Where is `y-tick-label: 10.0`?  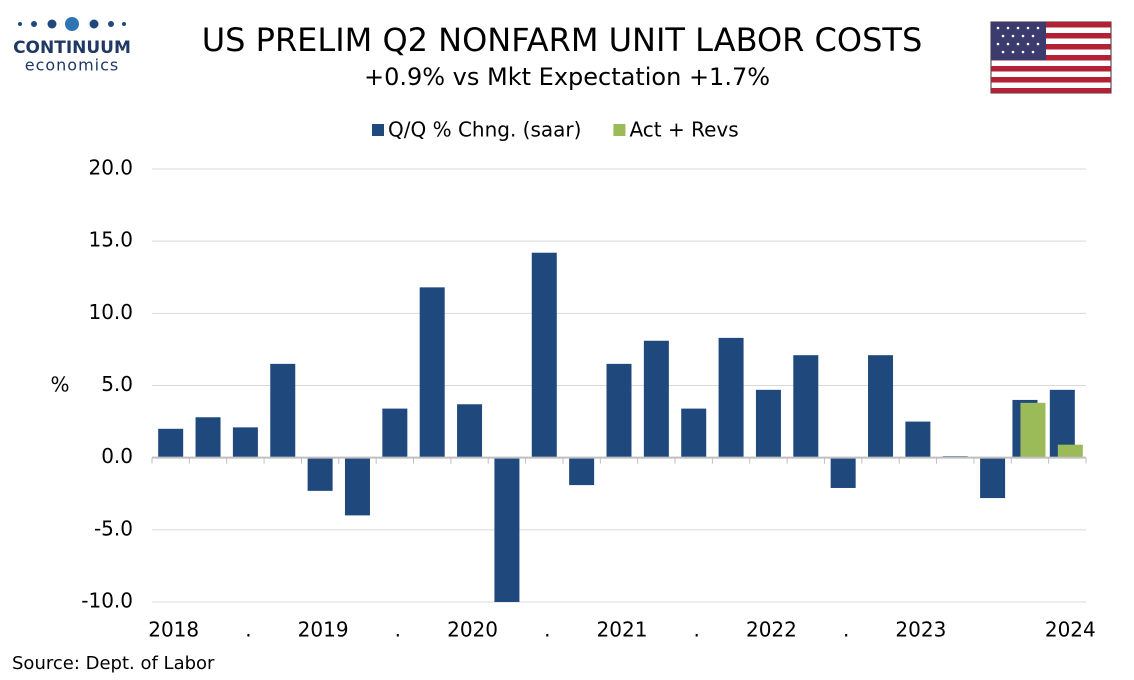 y-tick-label: 10.0 is located at coordinates (110, 312).